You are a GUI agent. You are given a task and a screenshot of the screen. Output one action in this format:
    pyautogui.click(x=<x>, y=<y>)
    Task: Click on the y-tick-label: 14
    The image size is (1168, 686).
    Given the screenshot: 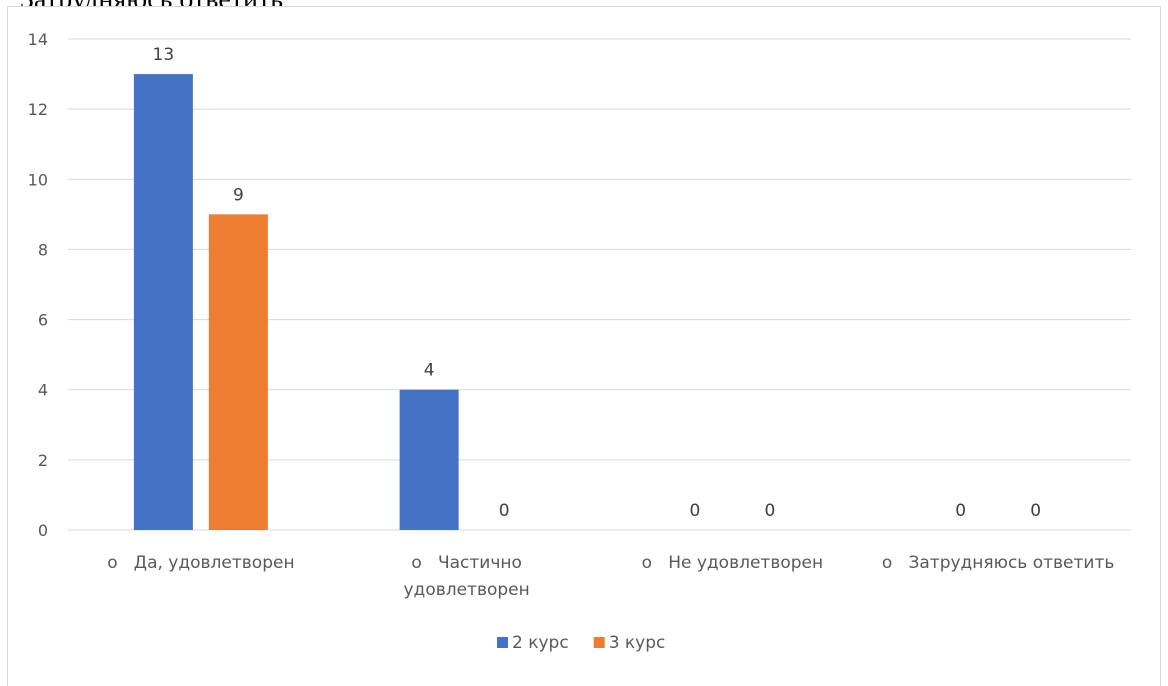 What is the action you would take?
    pyautogui.click(x=38, y=39)
    